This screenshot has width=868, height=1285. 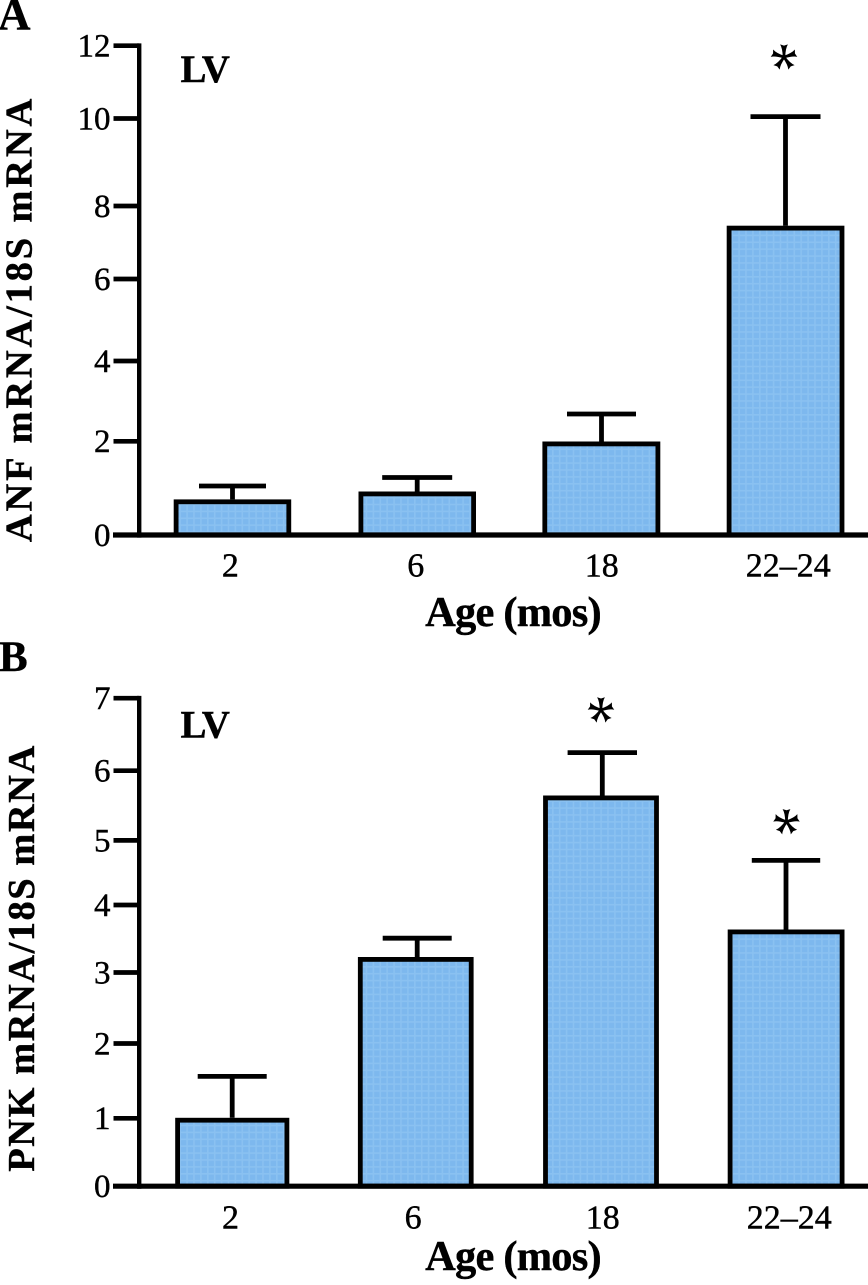 What do you see at coordinates (20, 319) in the screenshot?
I see `svg-text: ANF mRNA/18S mRNA` at bounding box center [20, 319].